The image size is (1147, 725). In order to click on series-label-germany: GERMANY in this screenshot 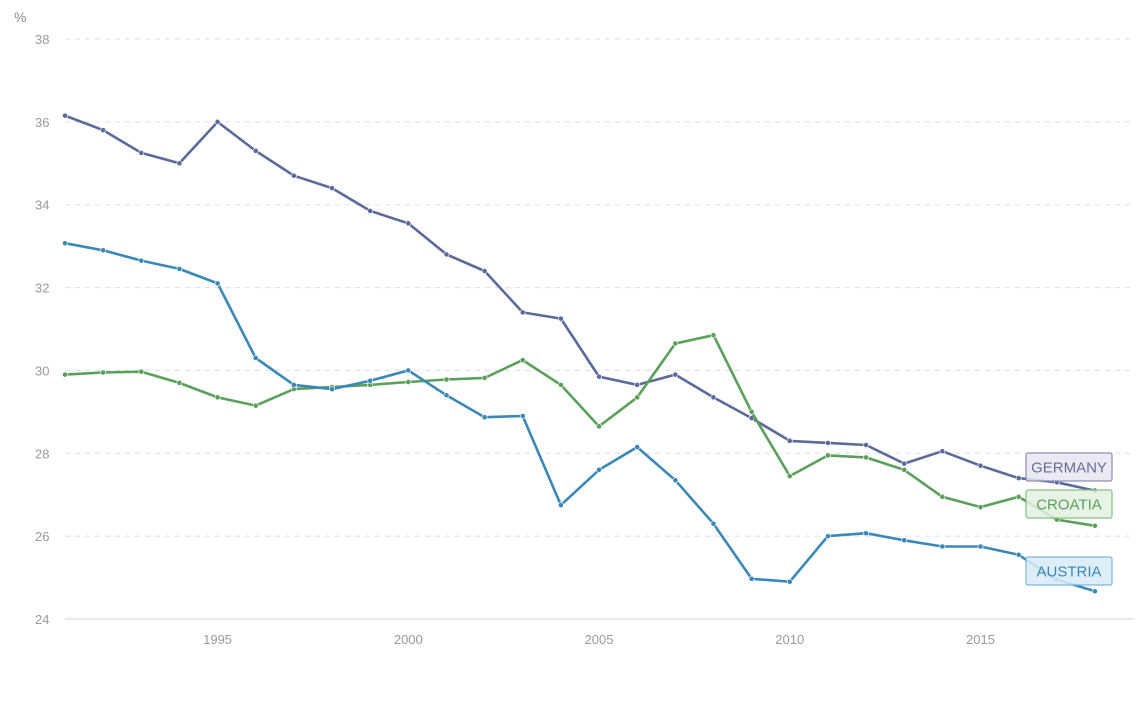, I will do `click(1069, 467)`.